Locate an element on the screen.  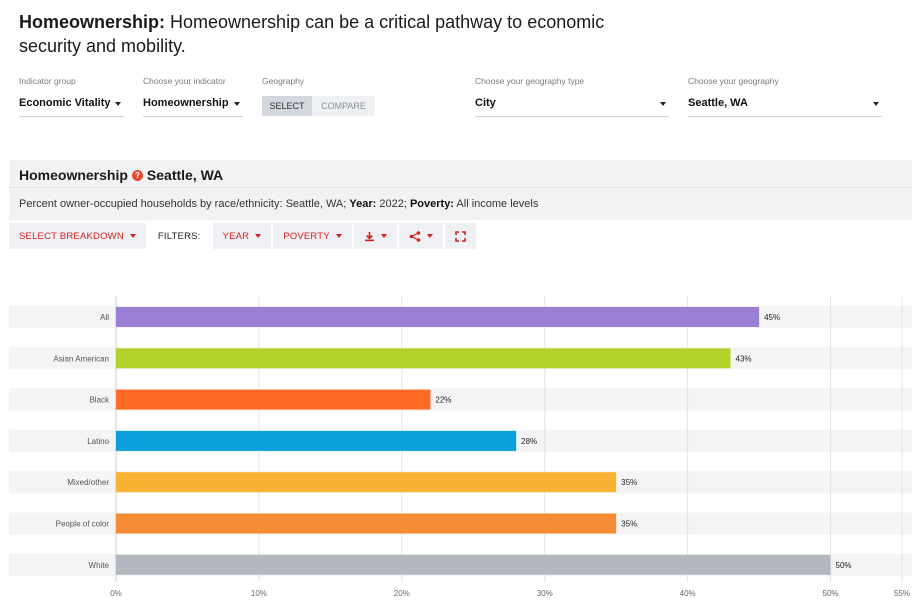
geography-value-label: Choose your geography is located at coordinates (733, 81).